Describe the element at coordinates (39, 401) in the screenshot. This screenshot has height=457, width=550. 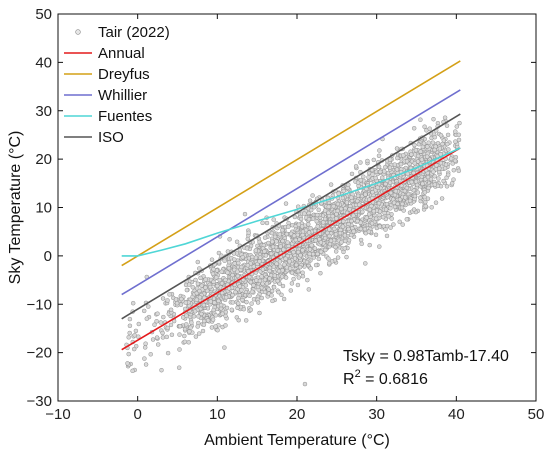
I see `y-tick-label: −30` at that location.